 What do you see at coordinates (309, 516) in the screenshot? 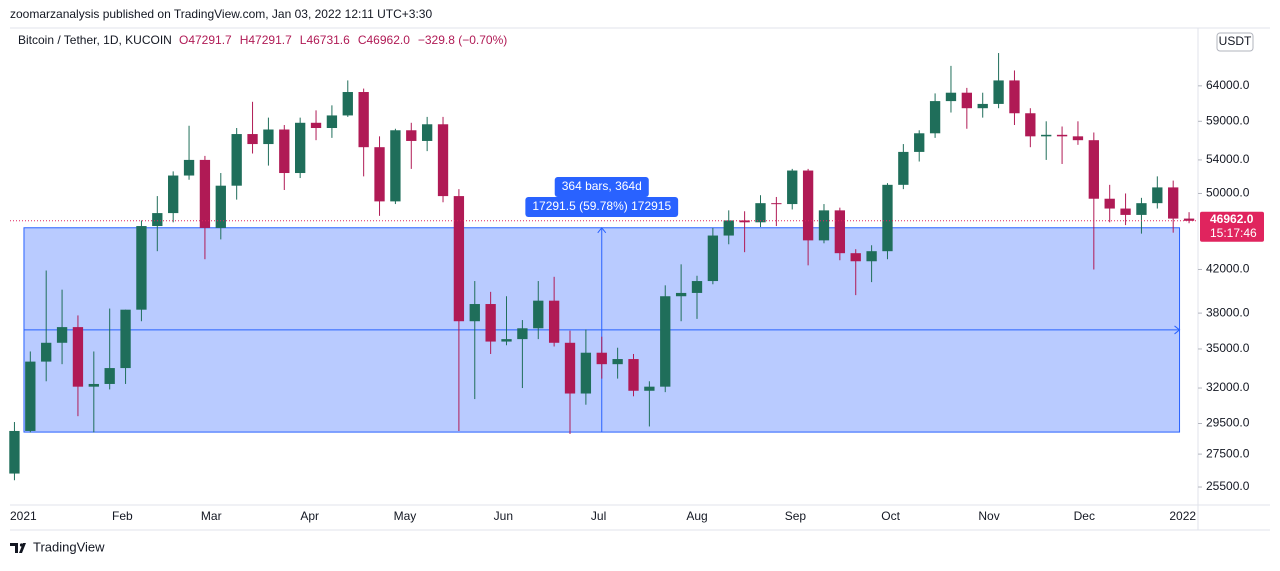
I see `x-tick-label: Apr` at bounding box center [309, 516].